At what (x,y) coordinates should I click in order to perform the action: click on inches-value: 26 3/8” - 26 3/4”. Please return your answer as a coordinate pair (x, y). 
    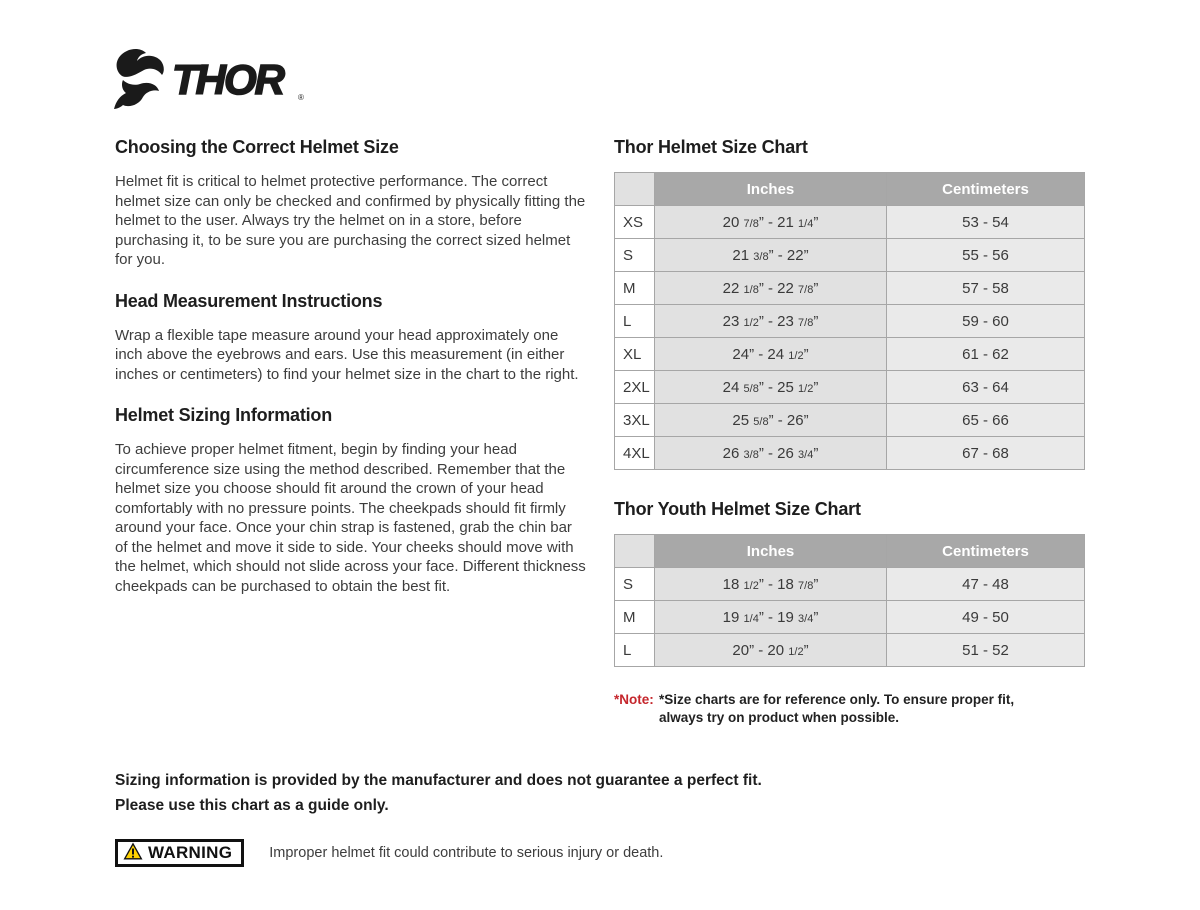
    Looking at the image, I should click on (770, 453).